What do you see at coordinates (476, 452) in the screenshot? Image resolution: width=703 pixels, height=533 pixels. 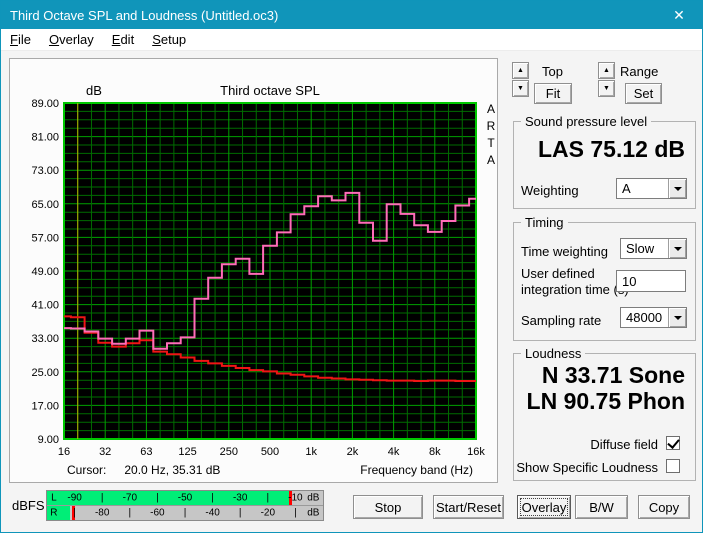 I see `x-tick-label: 16k` at bounding box center [476, 452].